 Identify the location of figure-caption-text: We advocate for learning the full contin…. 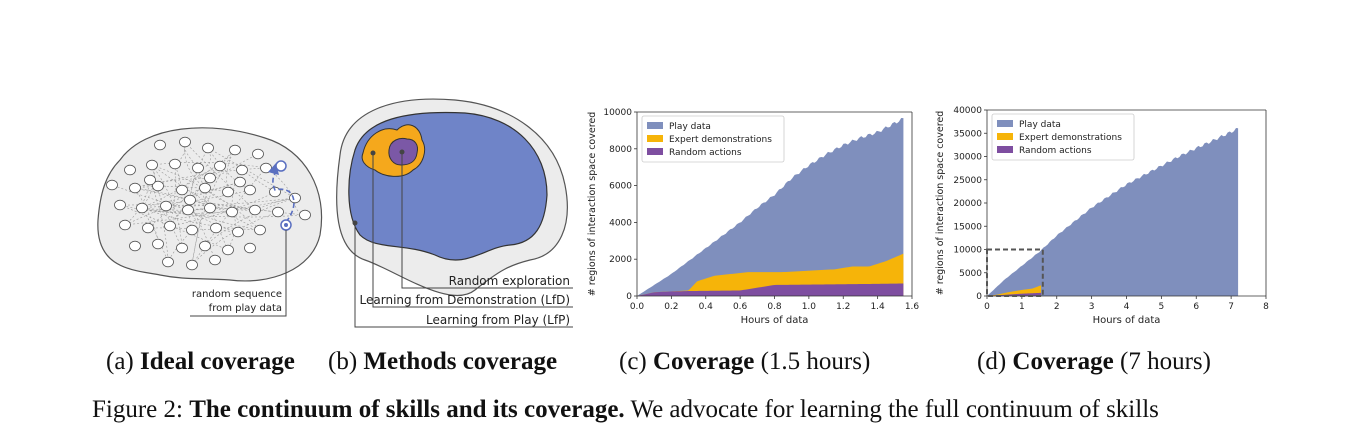
(894, 409).